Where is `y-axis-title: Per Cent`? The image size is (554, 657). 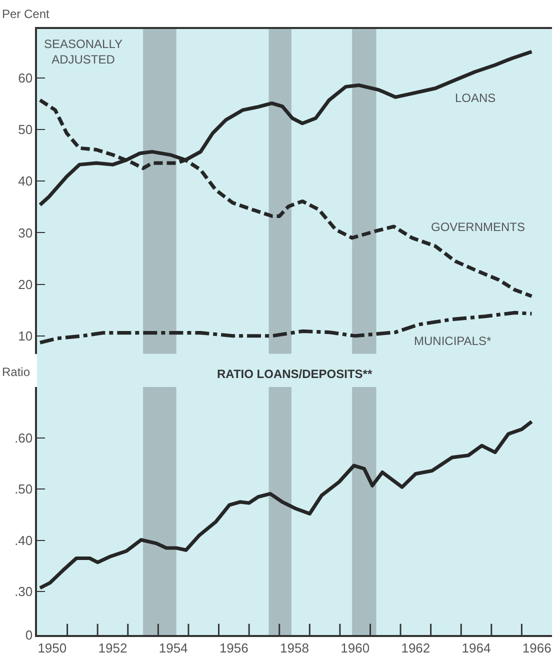 y-axis-title: Per Cent is located at coordinates (26, 14).